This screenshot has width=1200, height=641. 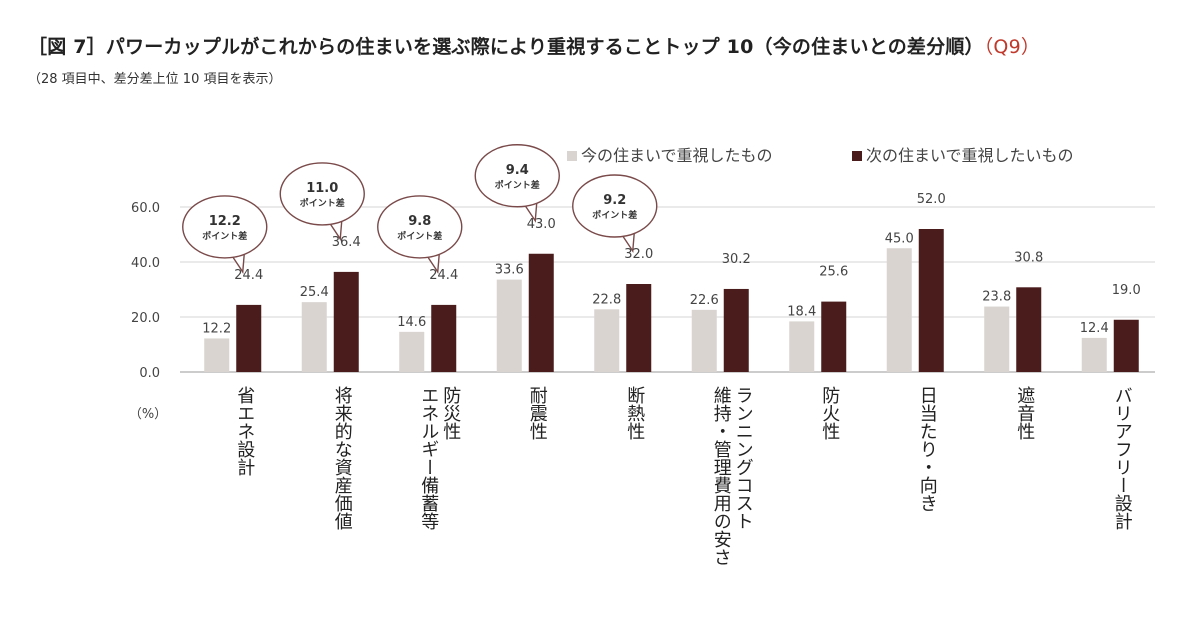 I want to click on value-label-current: 45.0, so click(x=899, y=238).